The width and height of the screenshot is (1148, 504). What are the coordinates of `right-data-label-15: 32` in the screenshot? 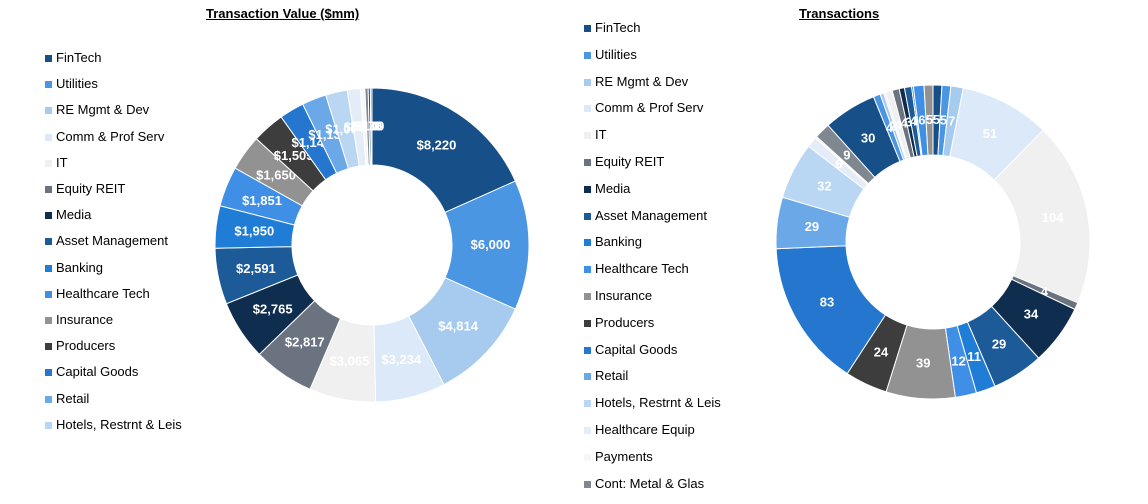 It's located at (824, 186).